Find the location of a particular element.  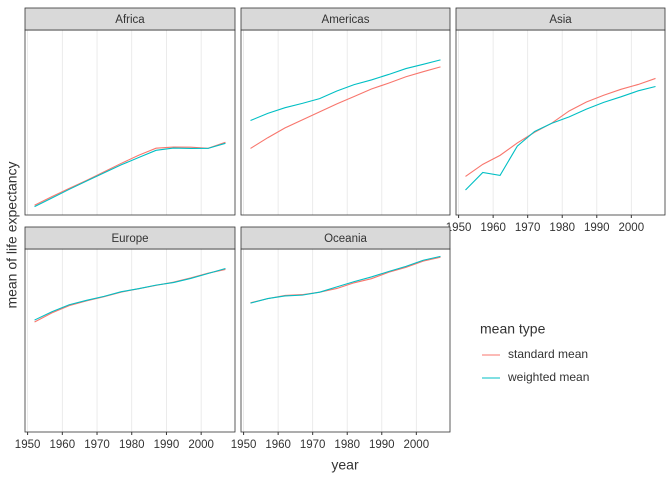

legend-title: mean type is located at coordinates (513, 329).